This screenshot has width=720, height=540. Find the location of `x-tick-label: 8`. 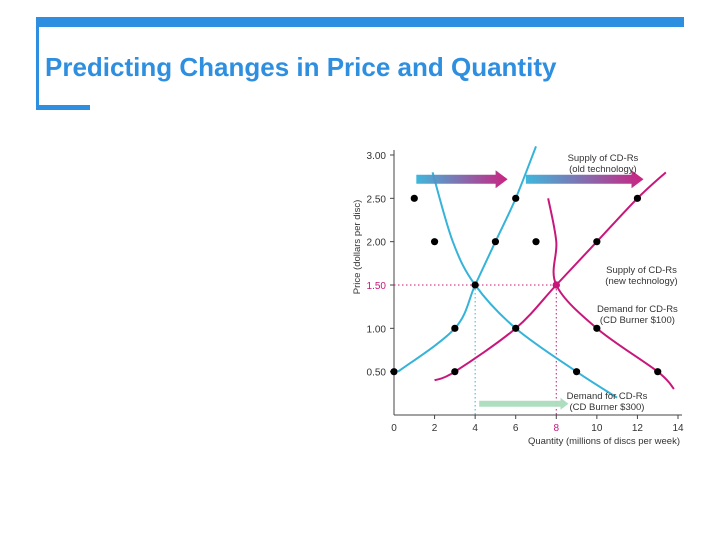

x-tick-label: 8 is located at coordinates (557, 428).